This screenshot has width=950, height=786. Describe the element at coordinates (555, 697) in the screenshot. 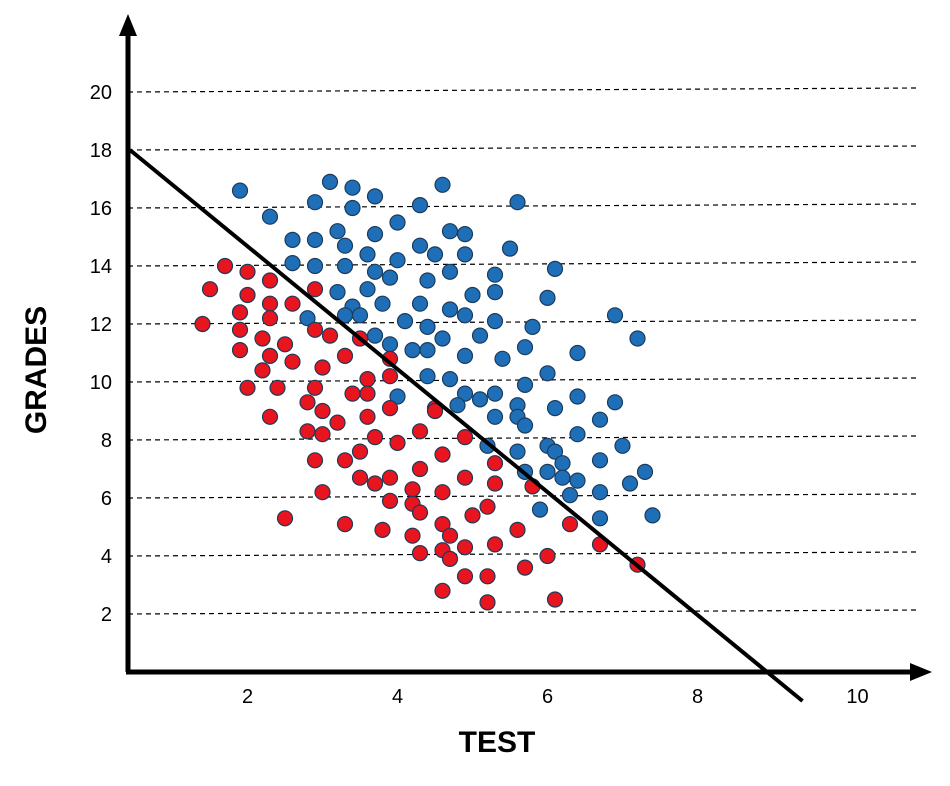

I see `x-tick-labels: 2 4 6 8 10` at that location.